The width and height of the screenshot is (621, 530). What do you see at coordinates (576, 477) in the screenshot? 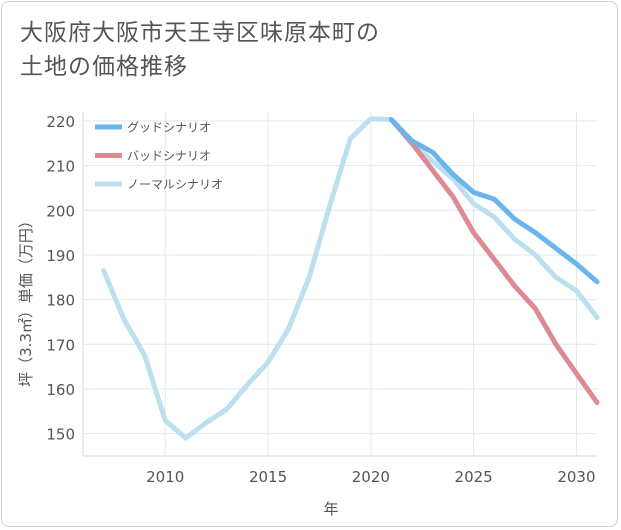
I see `x-tick-label: 2030` at bounding box center [576, 477].